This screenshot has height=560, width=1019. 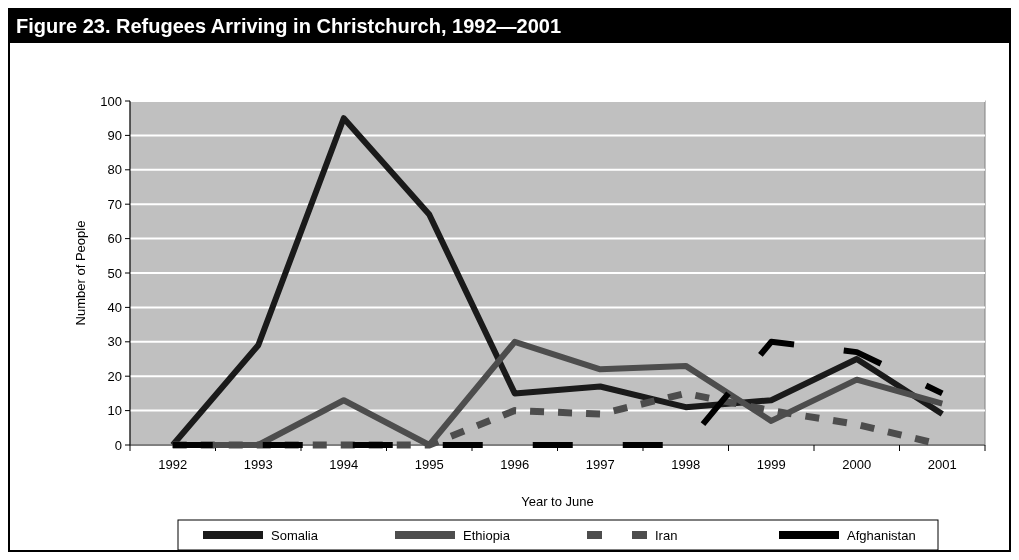 What do you see at coordinates (881, 535) in the screenshot?
I see `legend-label: Afghanistan` at bounding box center [881, 535].